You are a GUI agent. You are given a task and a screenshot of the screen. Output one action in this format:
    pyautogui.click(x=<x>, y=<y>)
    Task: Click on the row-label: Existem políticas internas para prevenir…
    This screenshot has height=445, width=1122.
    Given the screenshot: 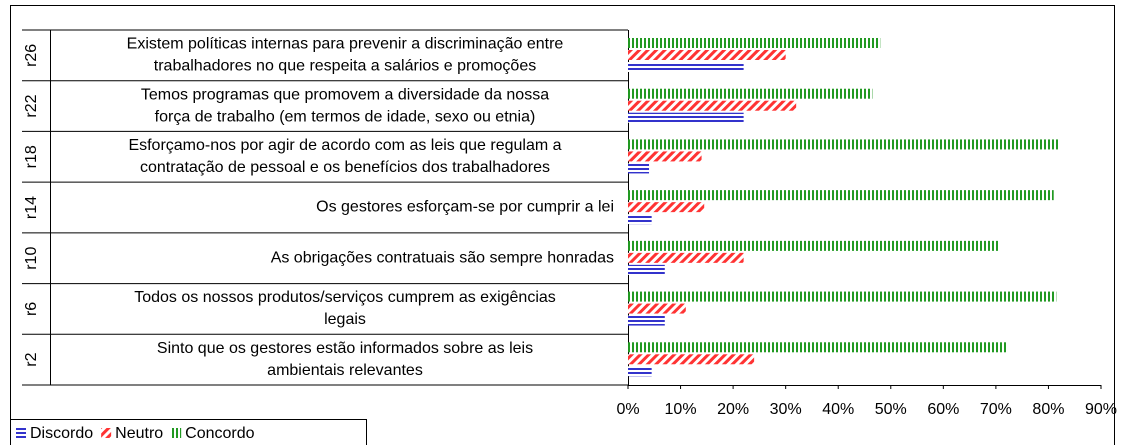 What is the action you would take?
    pyautogui.click(x=345, y=44)
    